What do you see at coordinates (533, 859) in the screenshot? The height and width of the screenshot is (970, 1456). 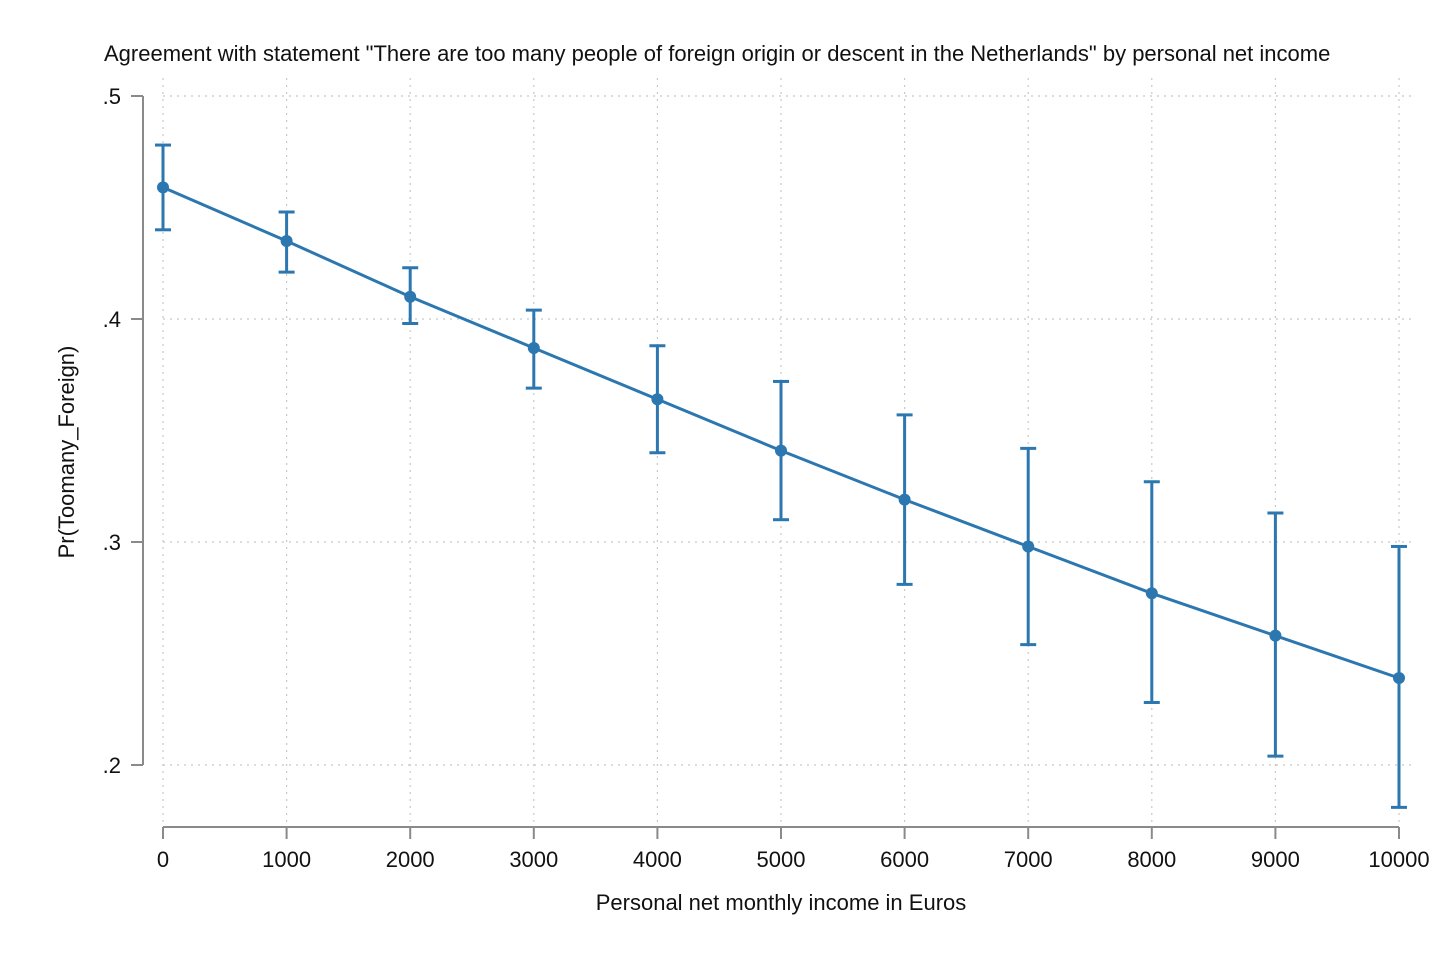 I see `x-tick-label: 3000` at bounding box center [533, 859].